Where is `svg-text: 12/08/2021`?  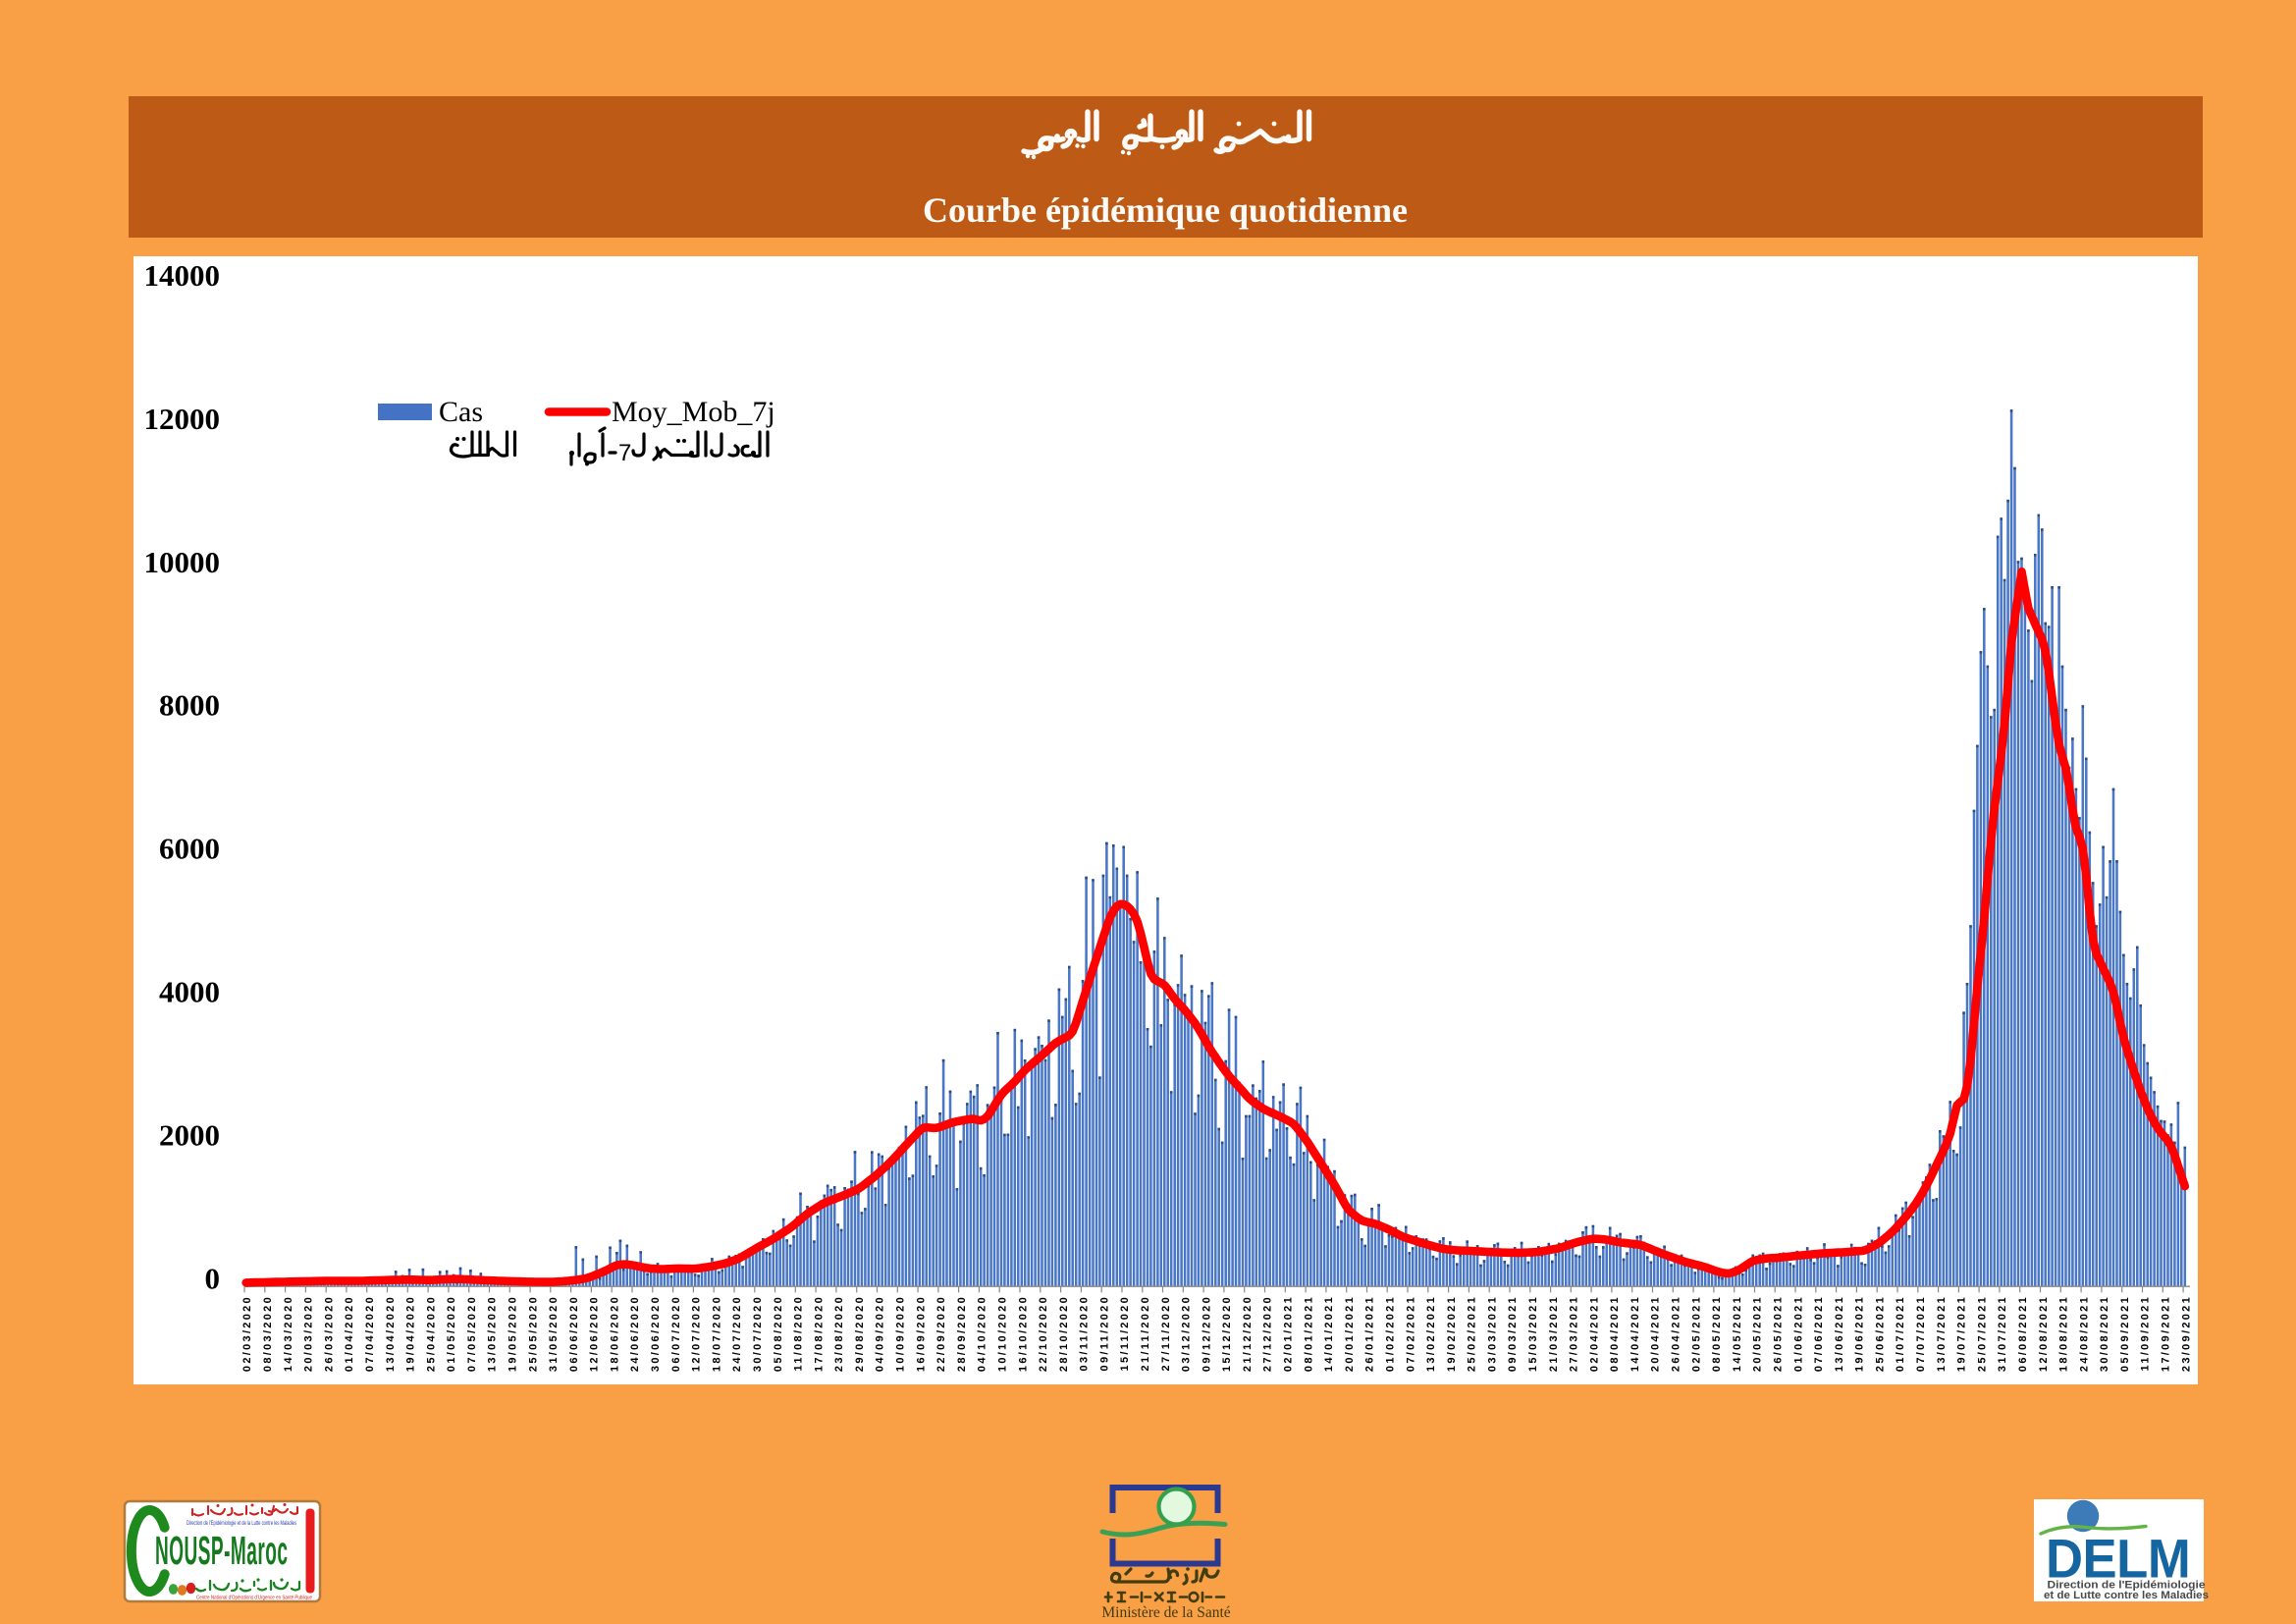 svg-text: 12/08/2021 is located at coordinates (2044, 1333).